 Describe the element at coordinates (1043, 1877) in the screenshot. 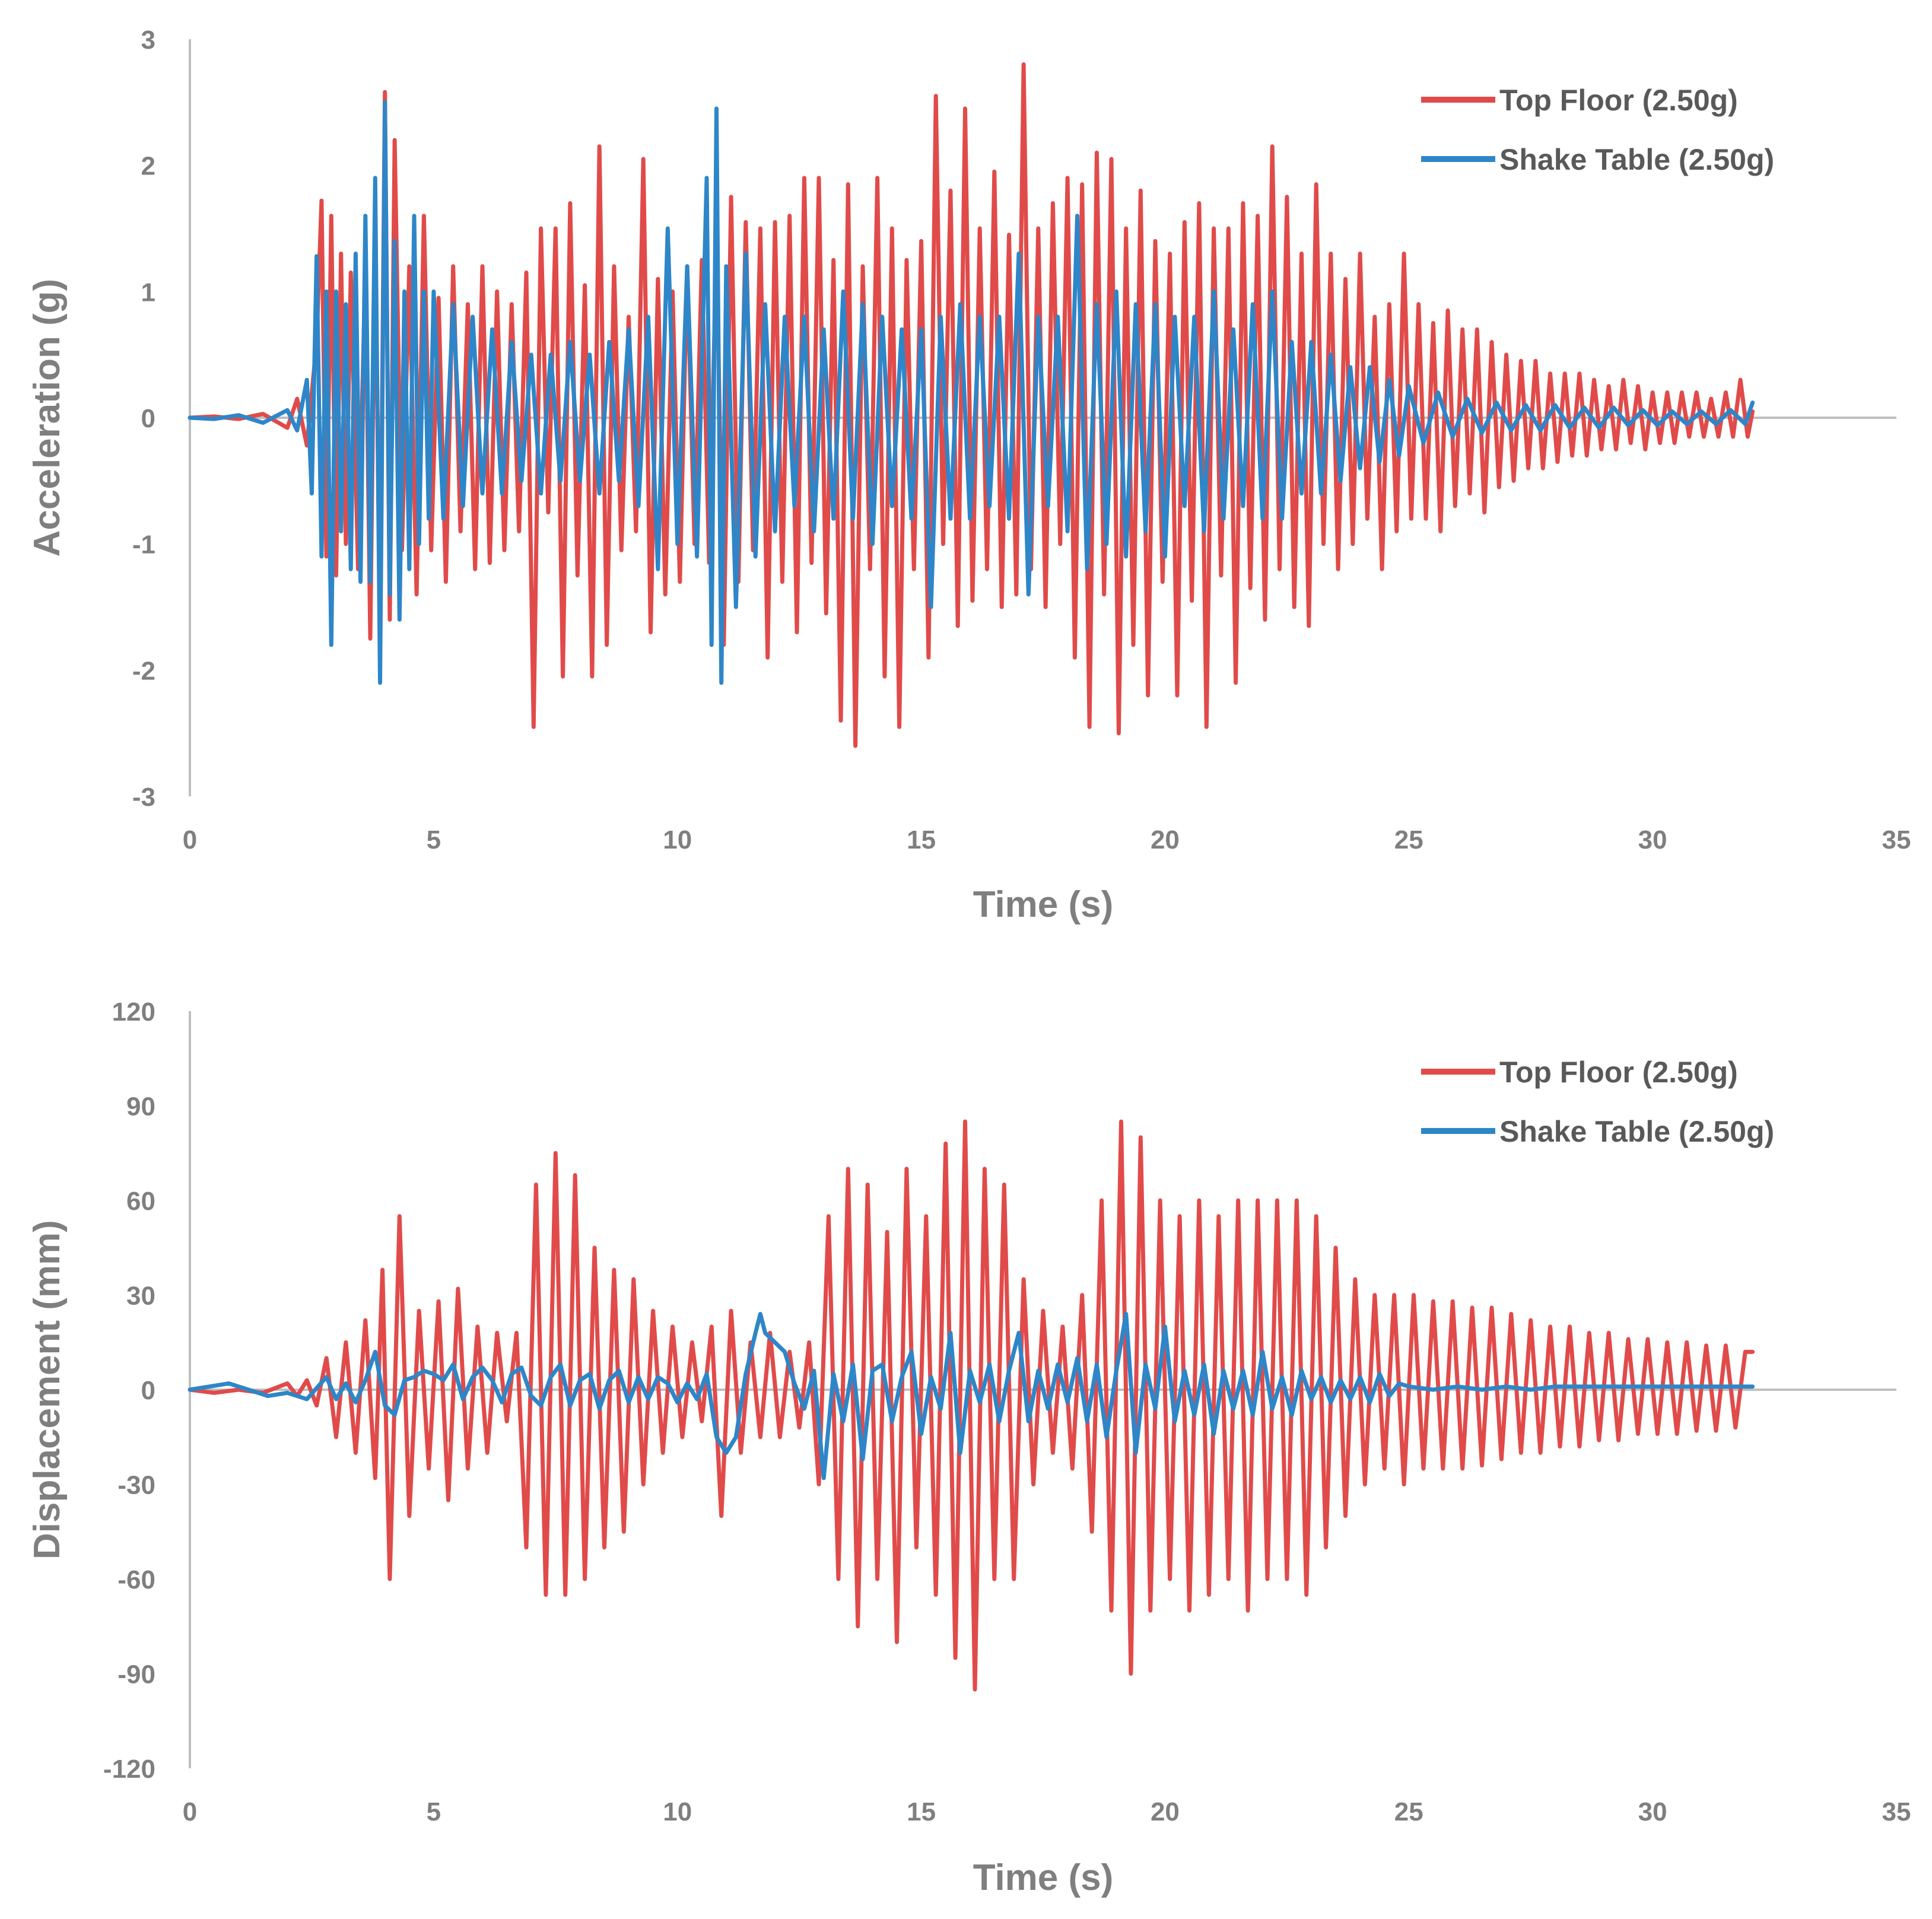

I see `displacement-x-axis-title: Time (s)` at that location.